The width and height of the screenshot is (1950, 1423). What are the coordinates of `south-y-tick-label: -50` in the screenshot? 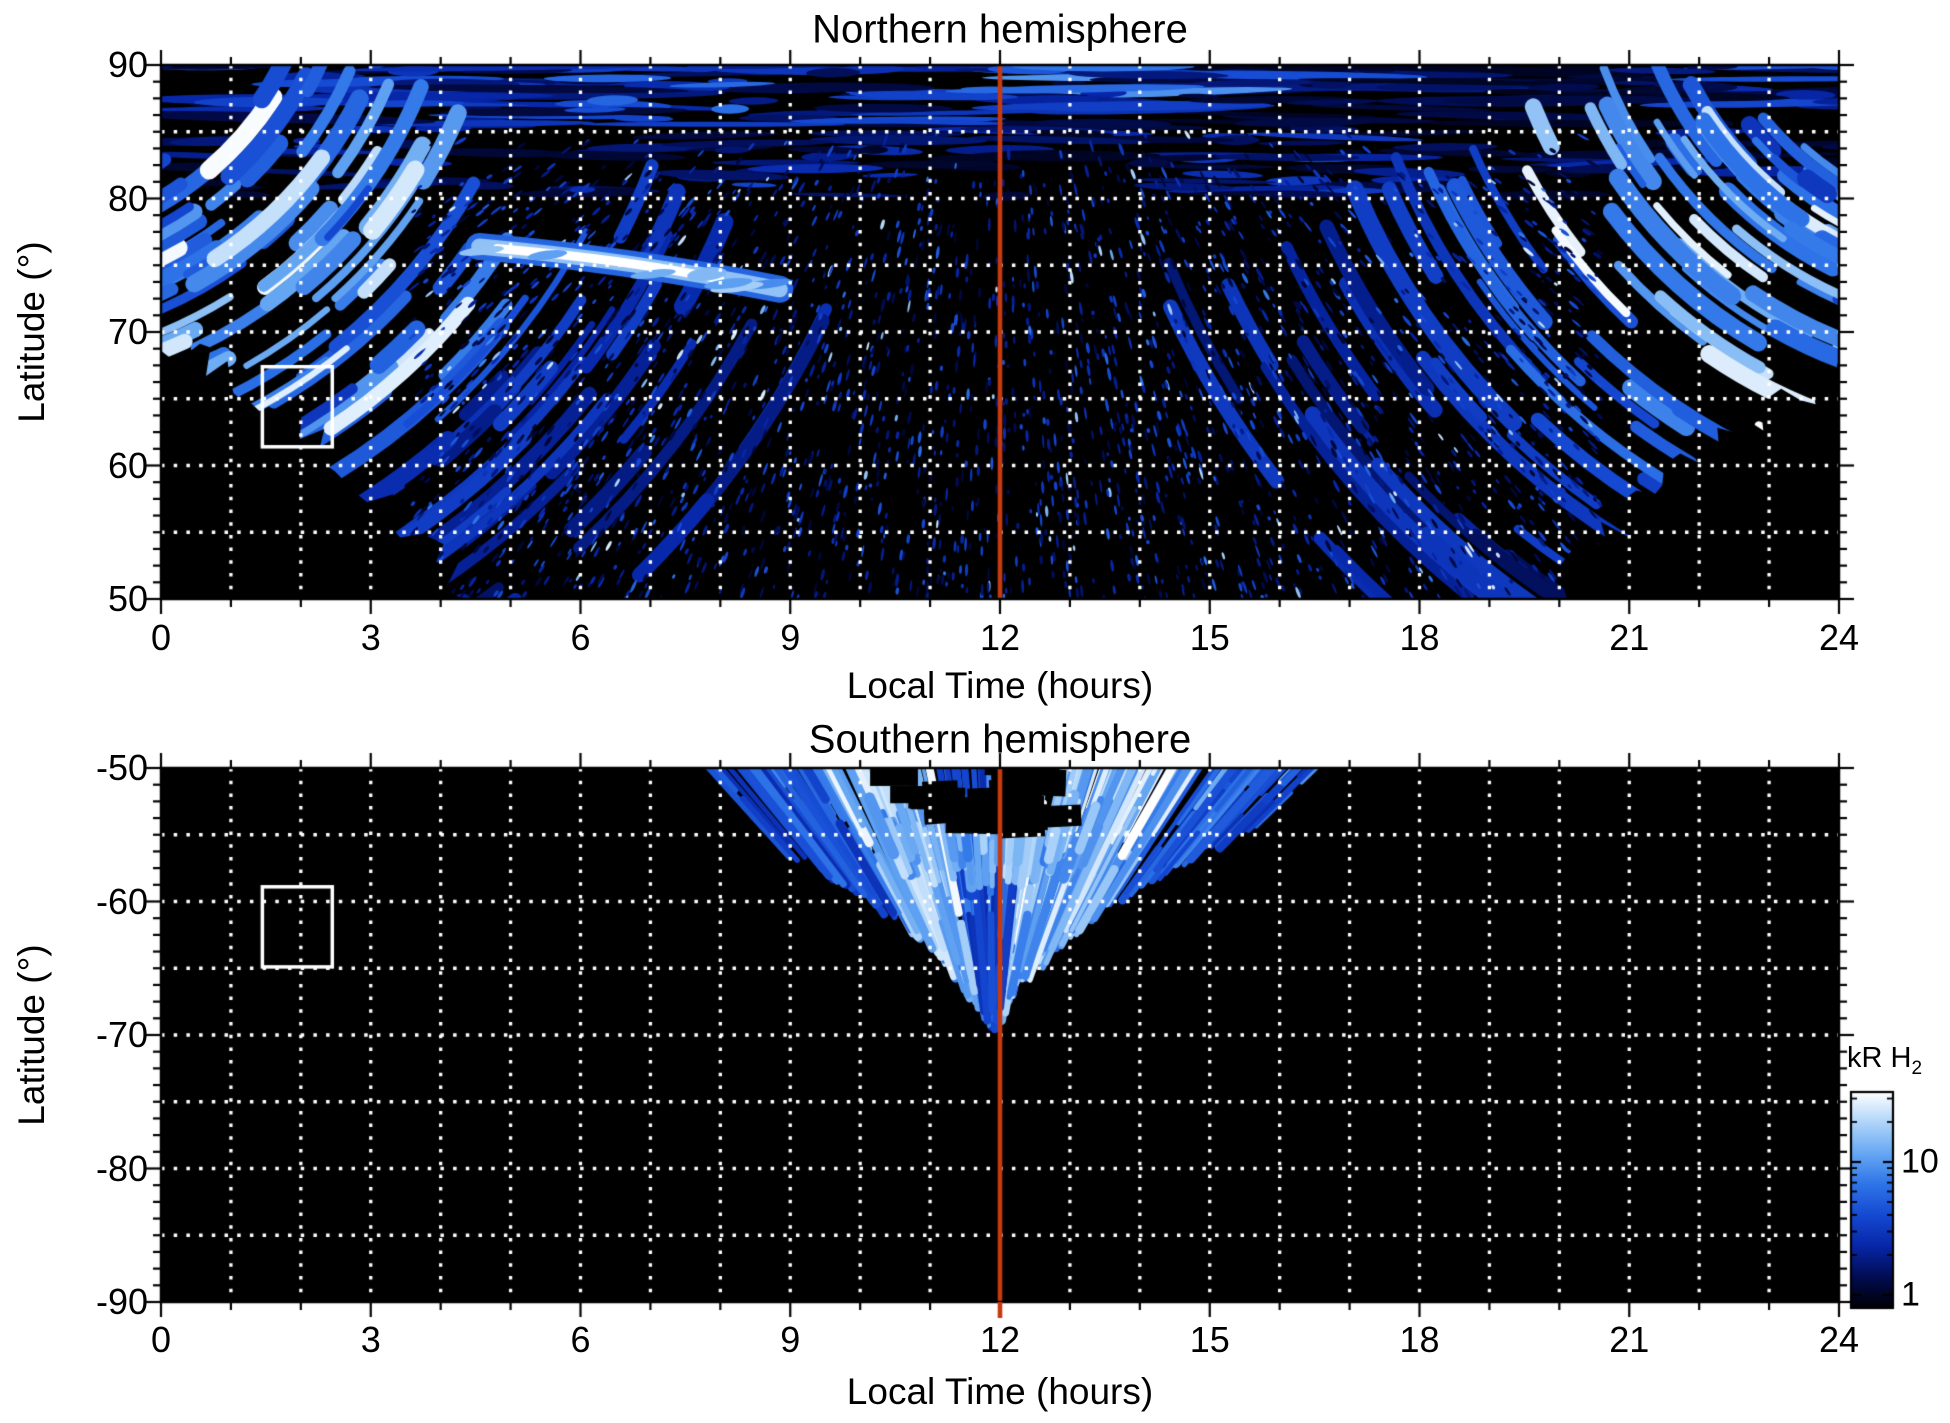 It's located at (121, 767).